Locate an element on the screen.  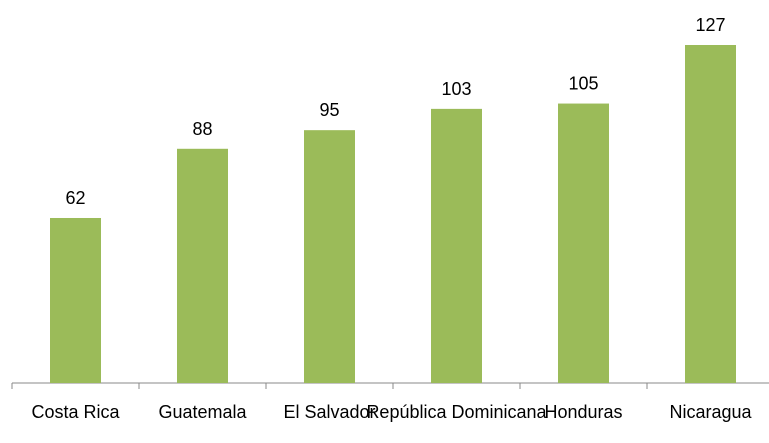
x-tick-label: Nicaragua is located at coordinates (710, 412).